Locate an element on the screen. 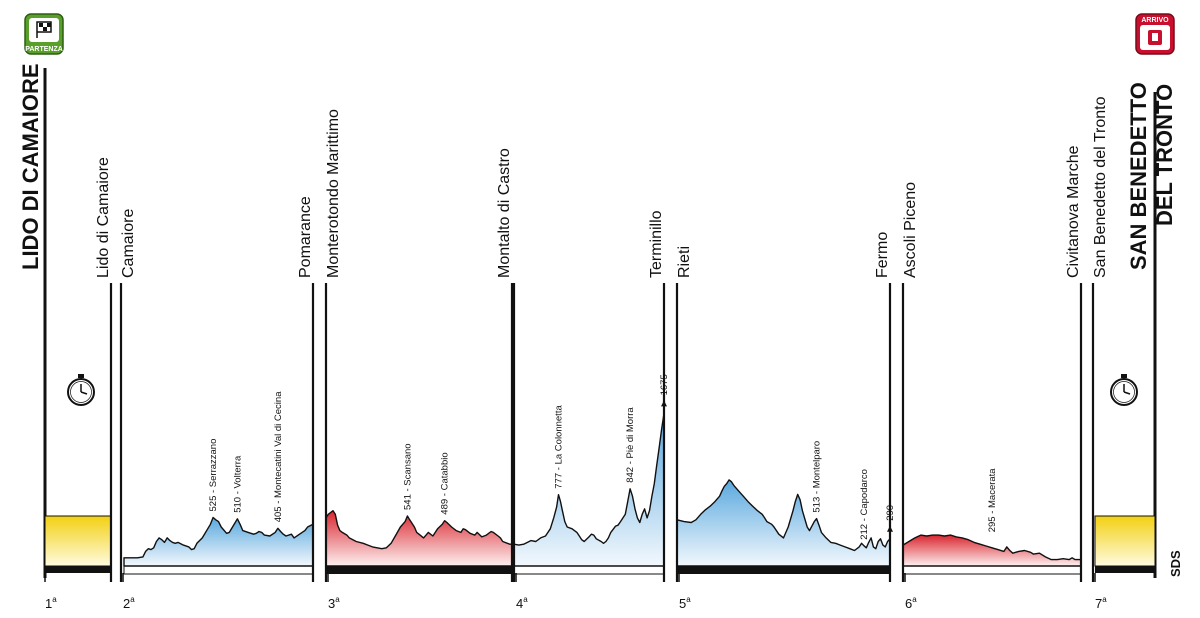  partenza-badge-label: PARTENZA is located at coordinates (44, 49).